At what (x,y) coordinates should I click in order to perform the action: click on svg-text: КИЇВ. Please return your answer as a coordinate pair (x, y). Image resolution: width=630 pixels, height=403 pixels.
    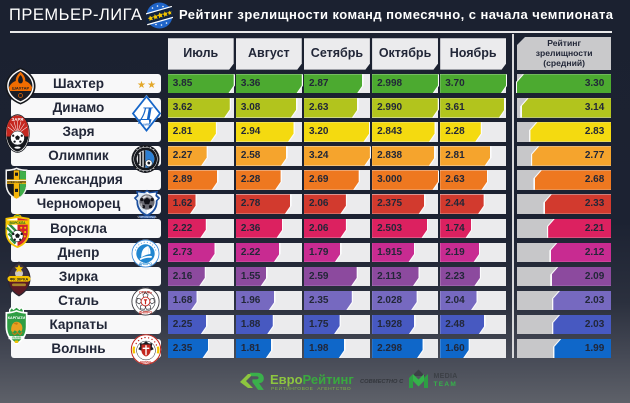
    Looking at the image, I should click on (146, 125).